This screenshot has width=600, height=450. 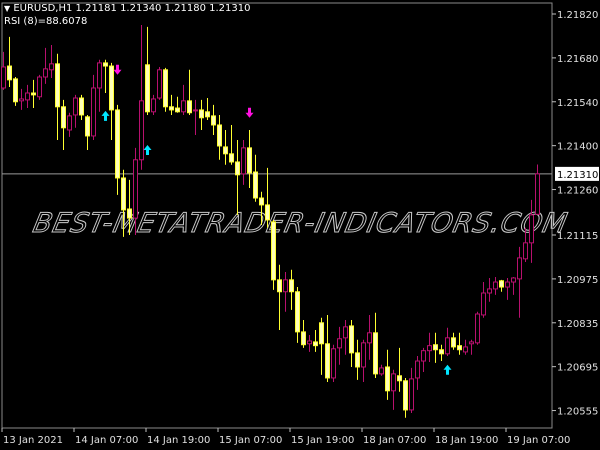 I want to click on x-tick-label: 15 Jan 07:00, so click(x=250, y=440).